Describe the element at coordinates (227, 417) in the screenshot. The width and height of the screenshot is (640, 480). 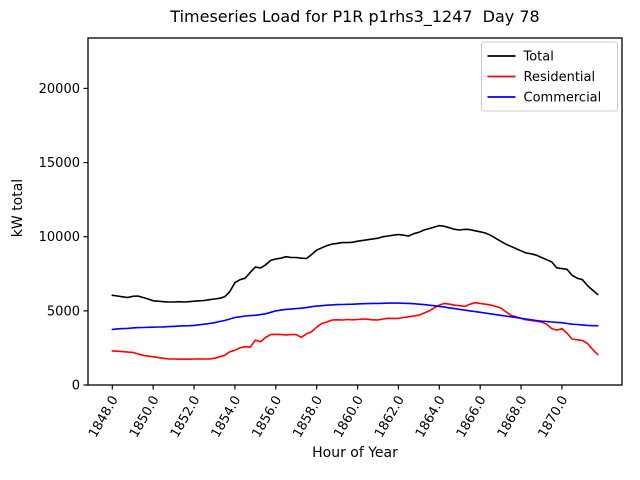
I see `x-tick-label: 1854.0` at that location.